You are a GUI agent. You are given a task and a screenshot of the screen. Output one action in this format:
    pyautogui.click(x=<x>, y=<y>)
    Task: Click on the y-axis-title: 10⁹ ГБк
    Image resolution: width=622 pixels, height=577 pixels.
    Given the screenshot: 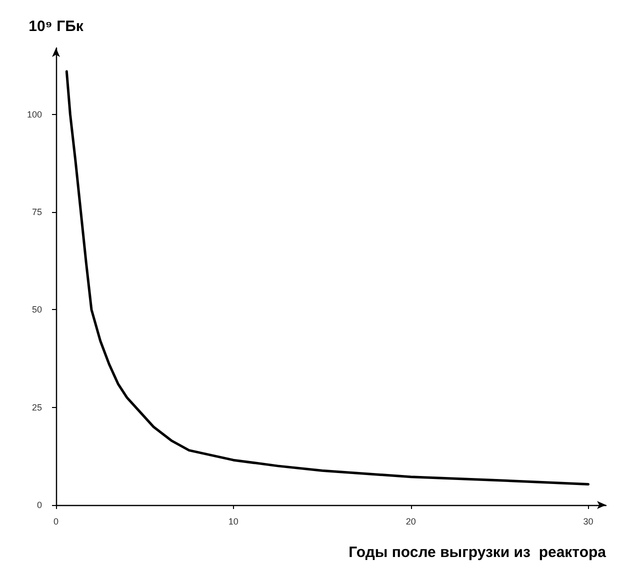 What is the action you would take?
    pyautogui.click(x=56, y=26)
    